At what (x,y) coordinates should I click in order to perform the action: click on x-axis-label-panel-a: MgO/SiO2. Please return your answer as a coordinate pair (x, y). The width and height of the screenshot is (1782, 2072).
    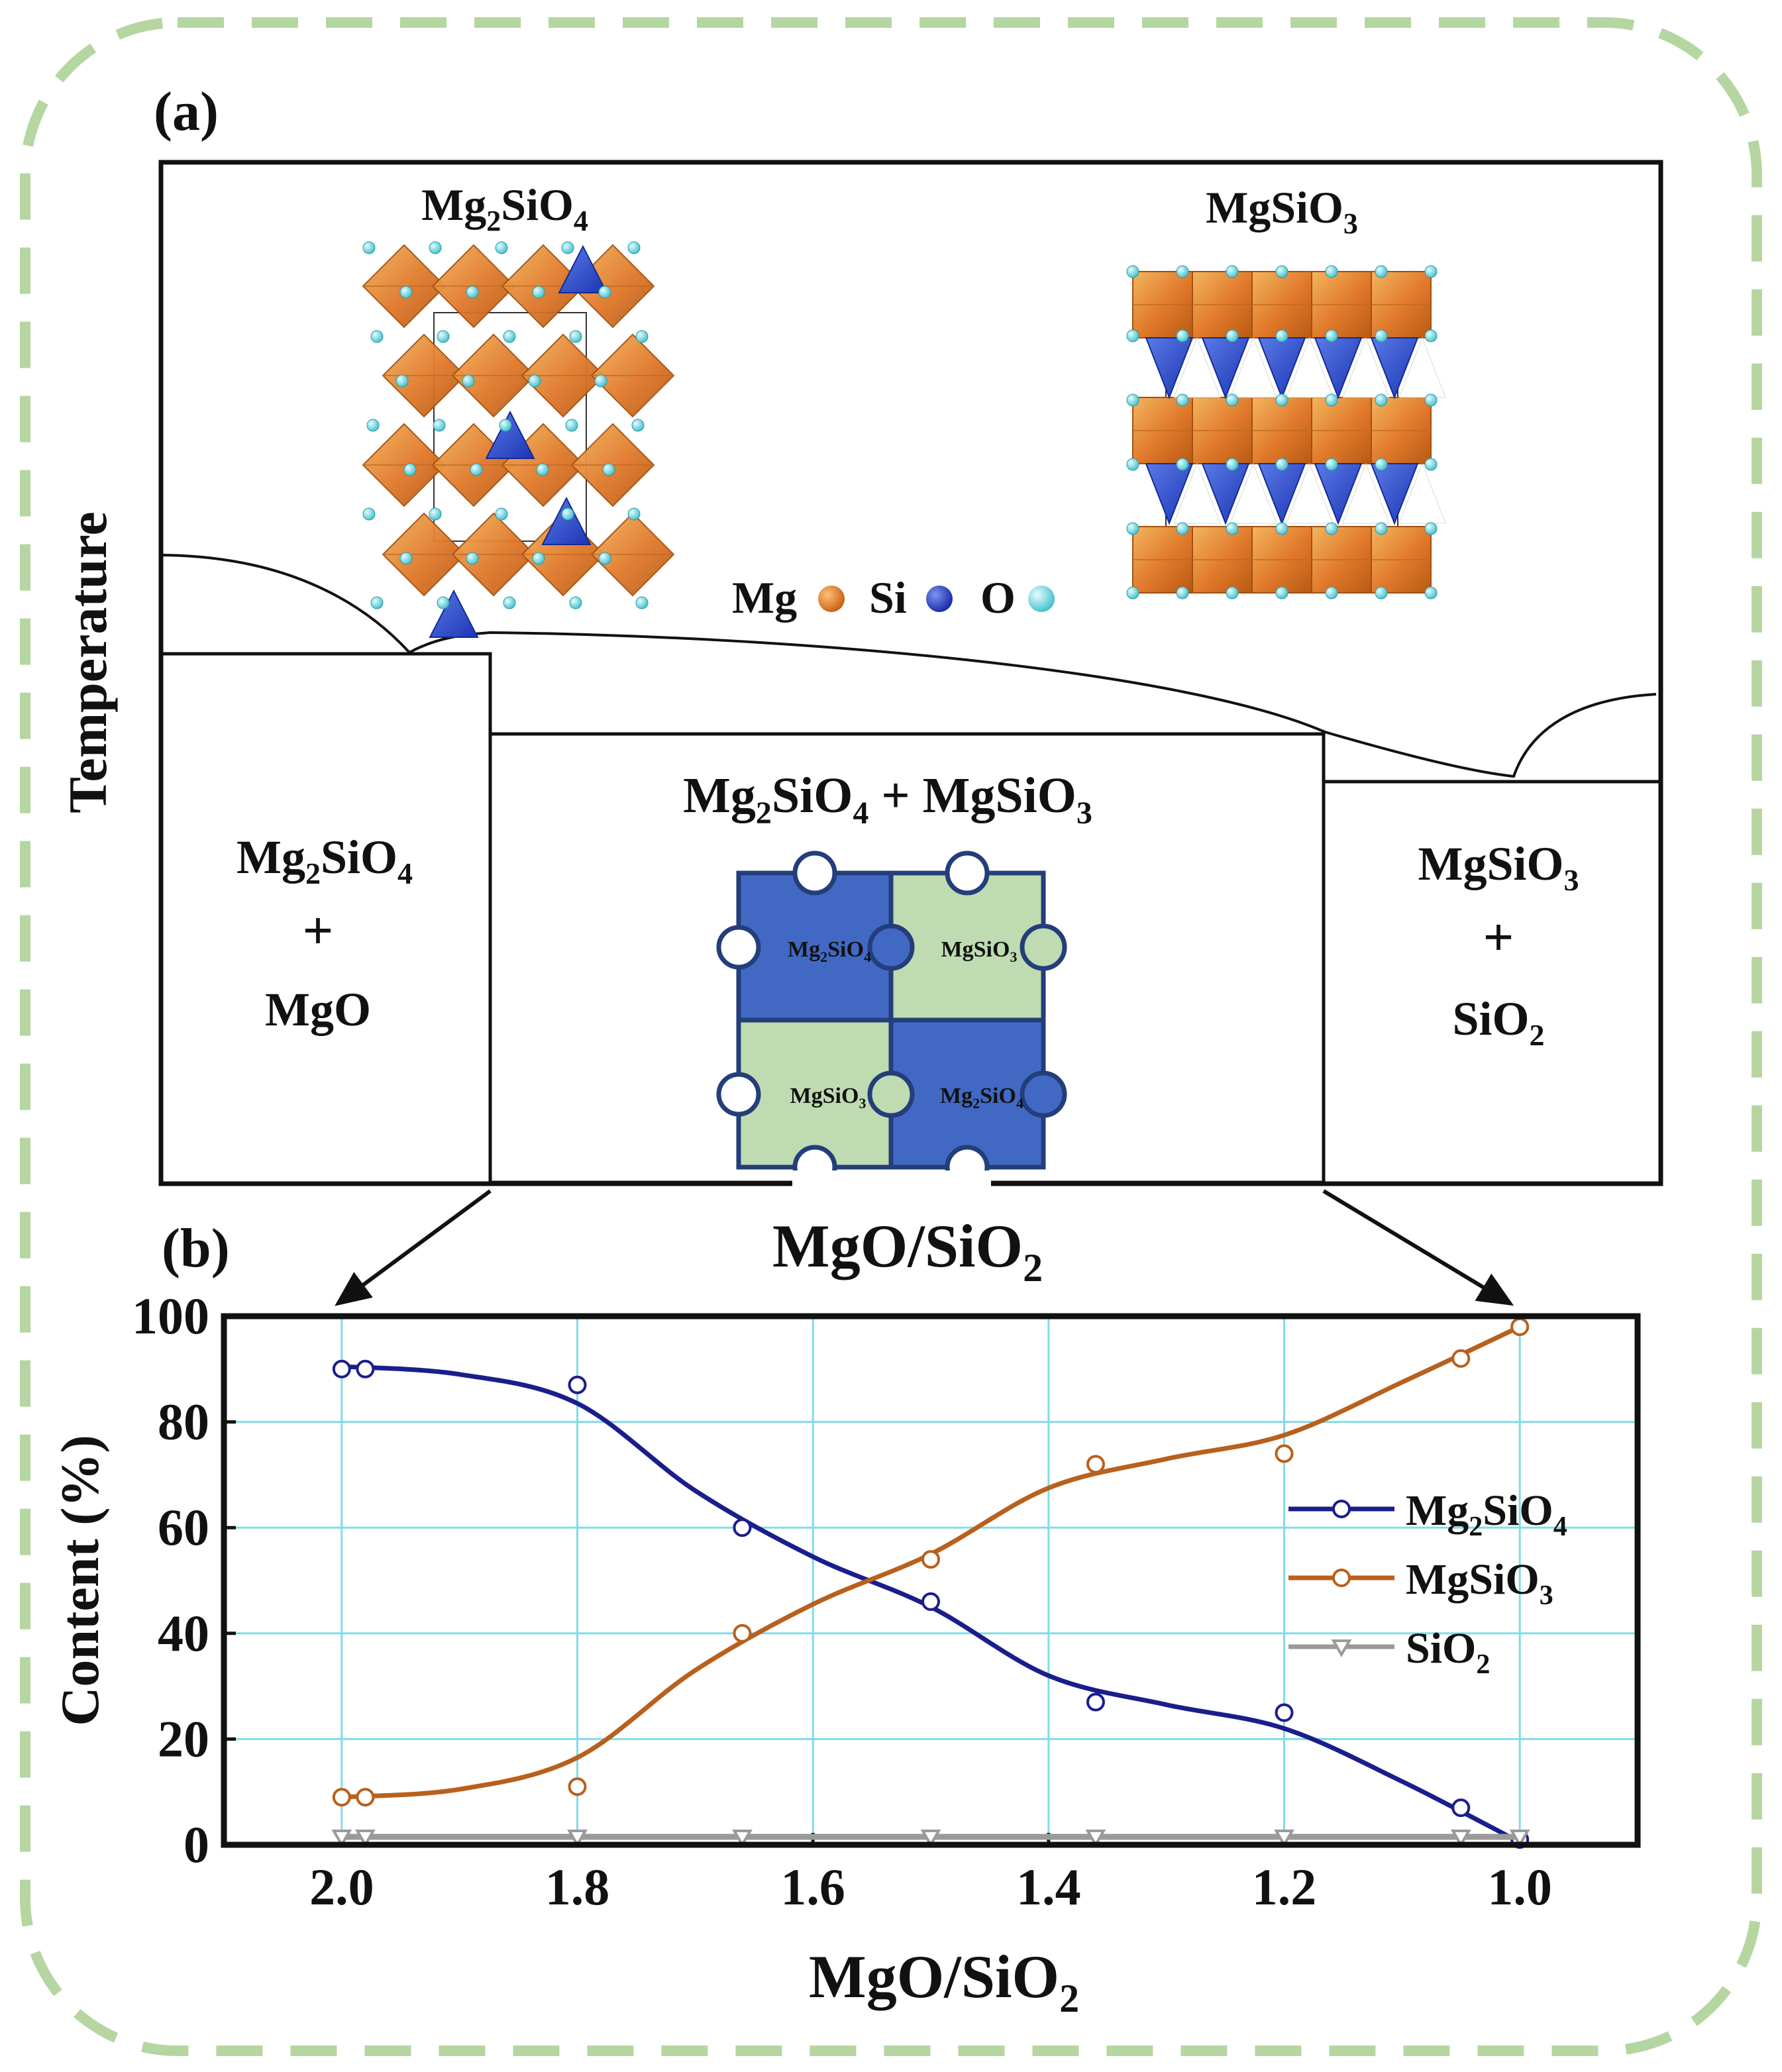
    Looking at the image, I should click on (907, 1251).